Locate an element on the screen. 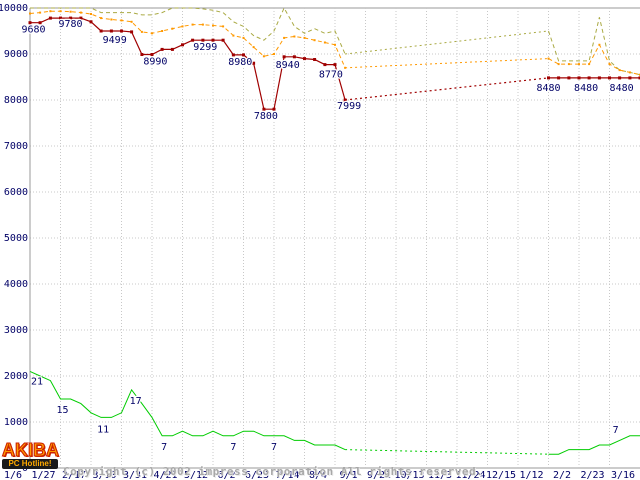 The height and width of the screenshot is (480, 640). value-label: 15 is located at coordinates (62, 410).